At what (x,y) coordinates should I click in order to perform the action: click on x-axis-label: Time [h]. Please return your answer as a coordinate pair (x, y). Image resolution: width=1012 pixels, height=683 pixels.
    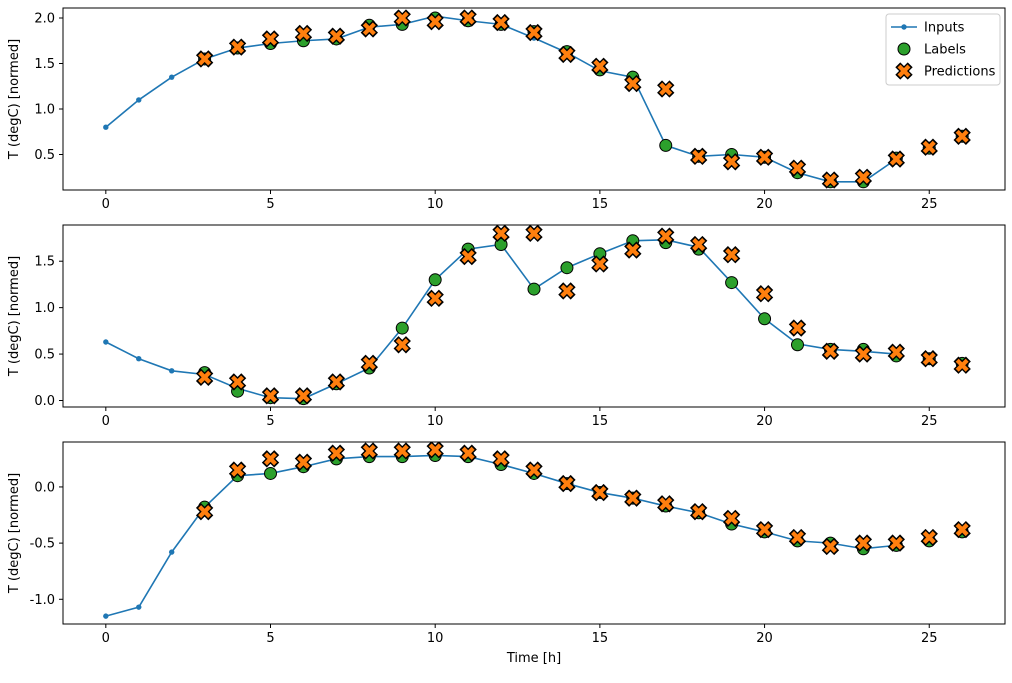
    Looking at the image, I should click on (533, 658).